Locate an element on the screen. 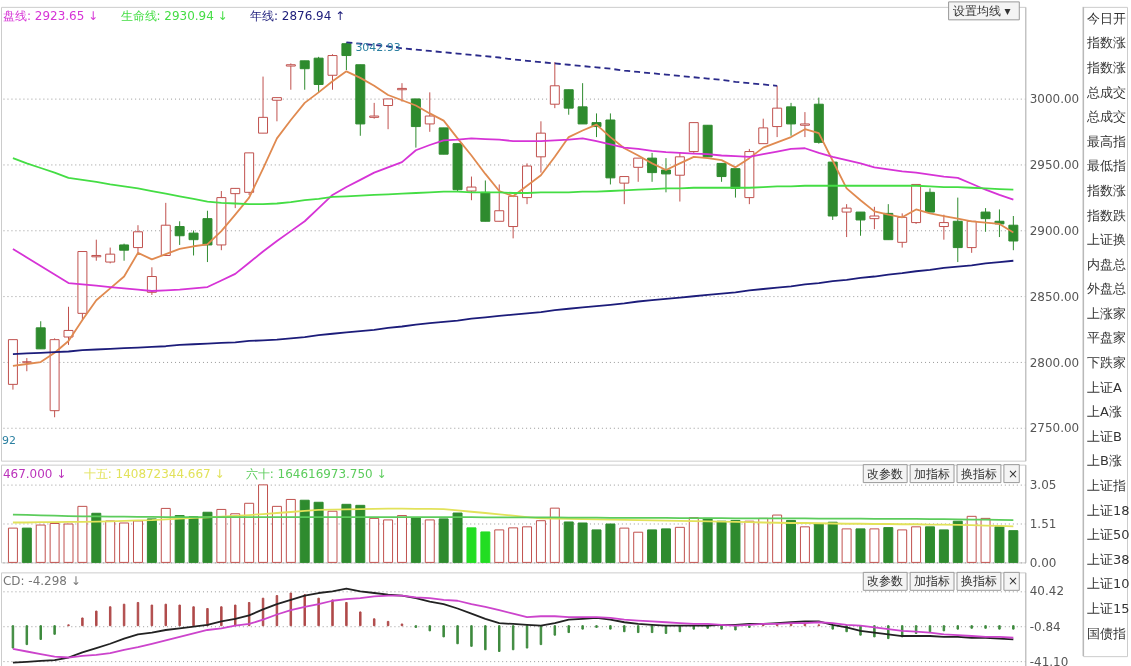 The width and height of the screenshot is (1131, 666). text: 上涨家 is located at coordinates (1107, 313).